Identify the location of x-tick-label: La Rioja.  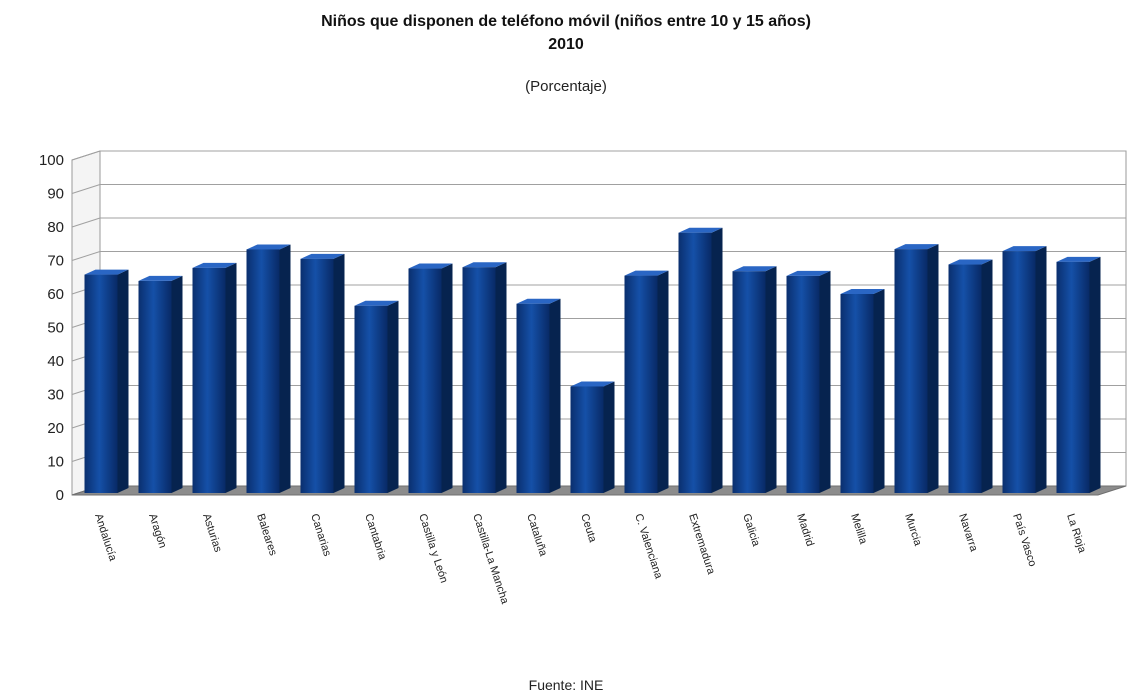
(1076, 533).